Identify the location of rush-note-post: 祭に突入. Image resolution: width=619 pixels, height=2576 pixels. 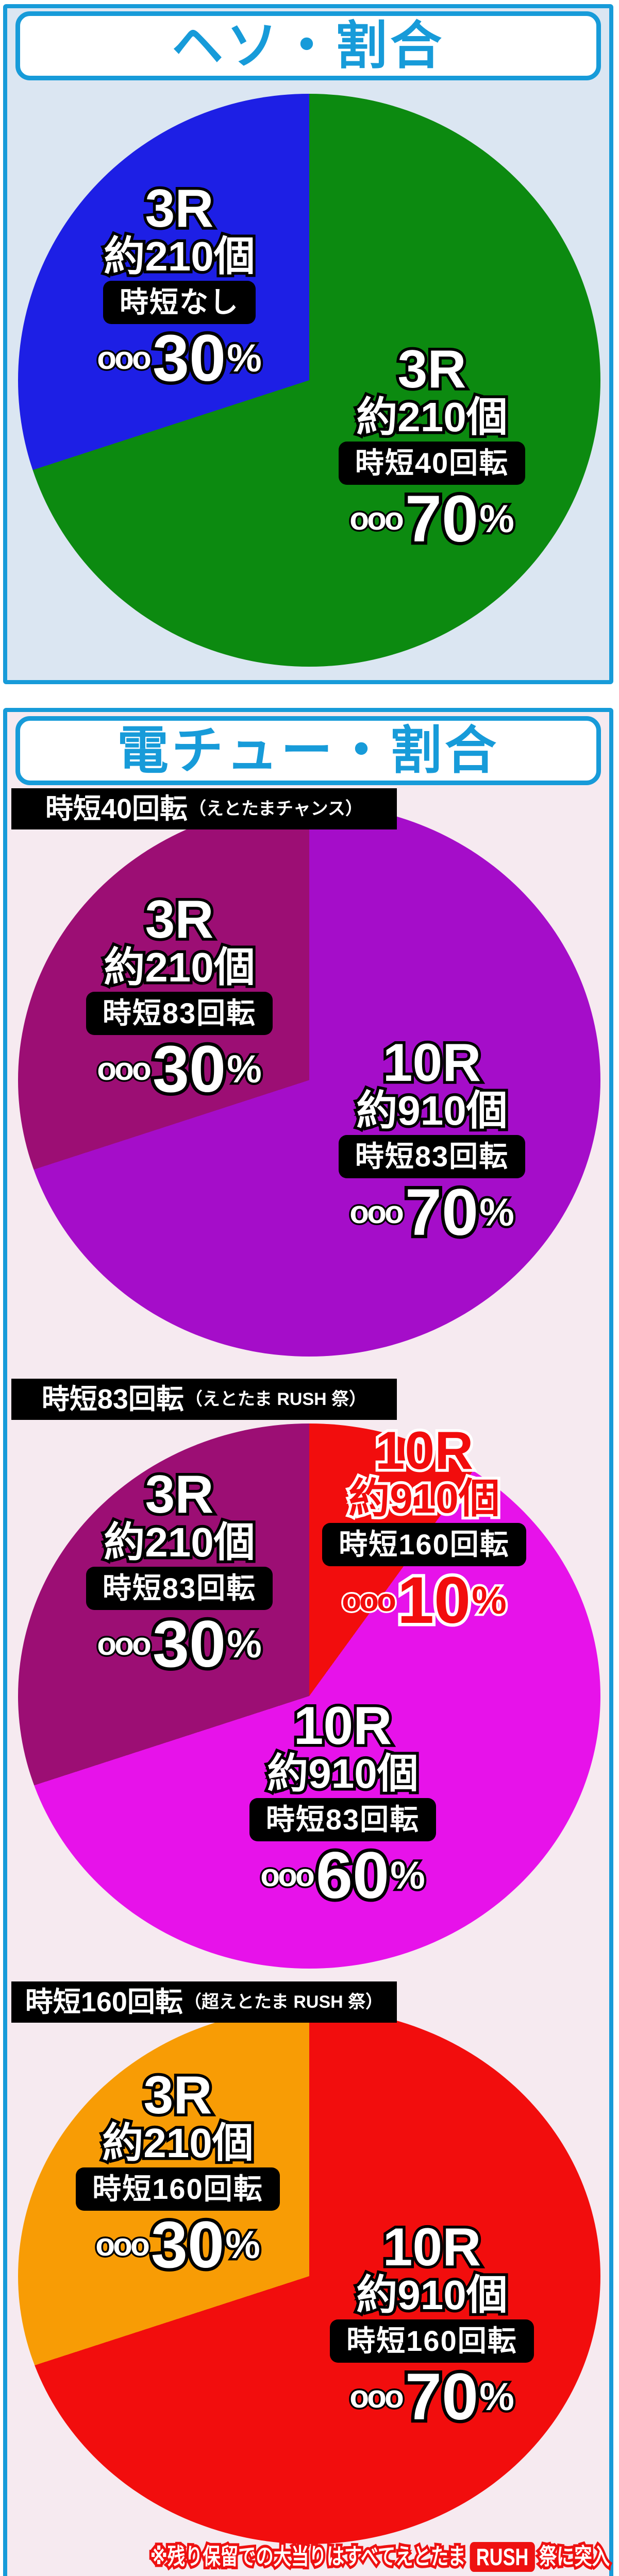
(574, 2556).